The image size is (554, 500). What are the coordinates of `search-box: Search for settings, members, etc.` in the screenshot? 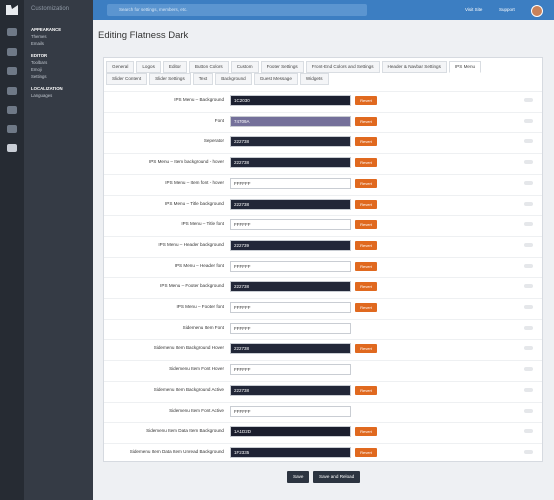 It's located at (237, 10).